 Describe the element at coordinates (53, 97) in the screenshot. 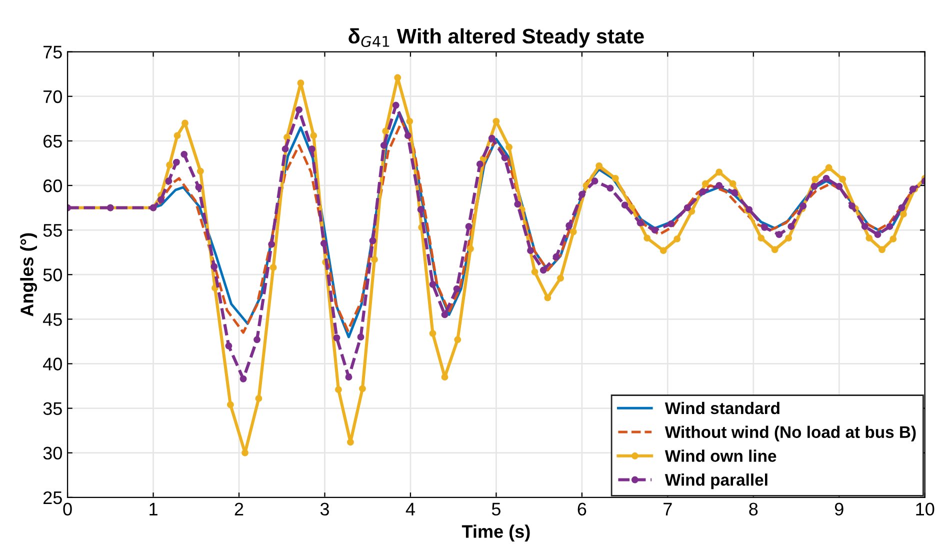

I see `y-tick-label: 70` at that location.